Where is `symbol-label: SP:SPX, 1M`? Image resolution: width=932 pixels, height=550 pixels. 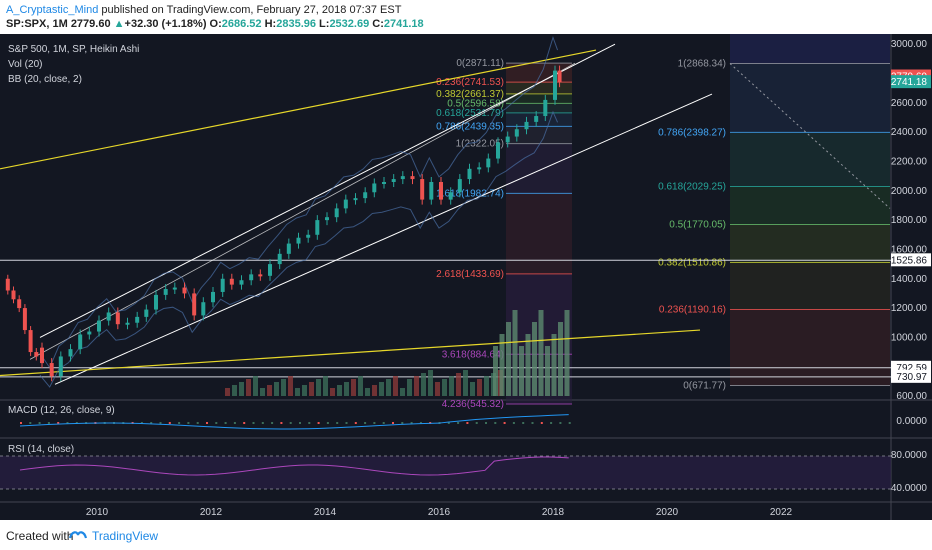
symbol-label: SP:SPX, 1M is located at coordinates (37, 24).